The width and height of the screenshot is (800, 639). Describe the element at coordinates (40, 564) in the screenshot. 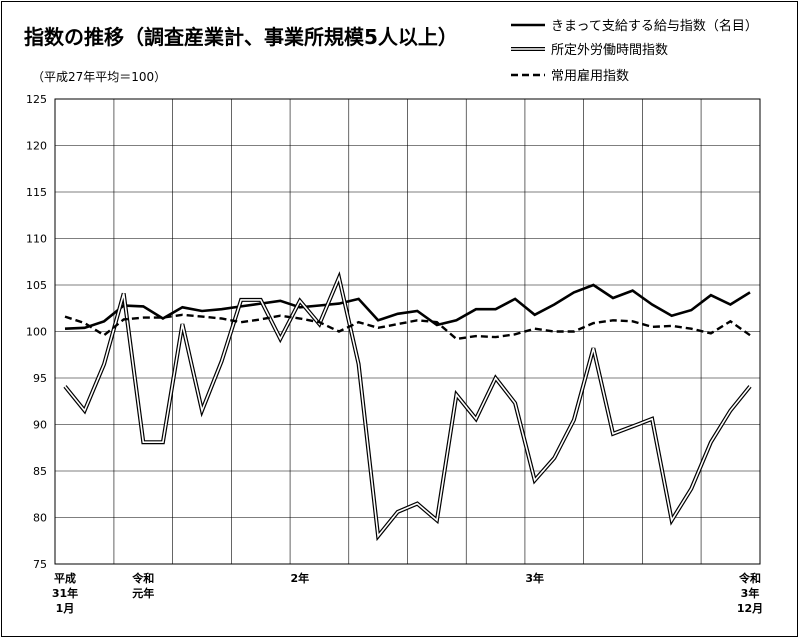

I see `y-tick-label: 75` at that location.